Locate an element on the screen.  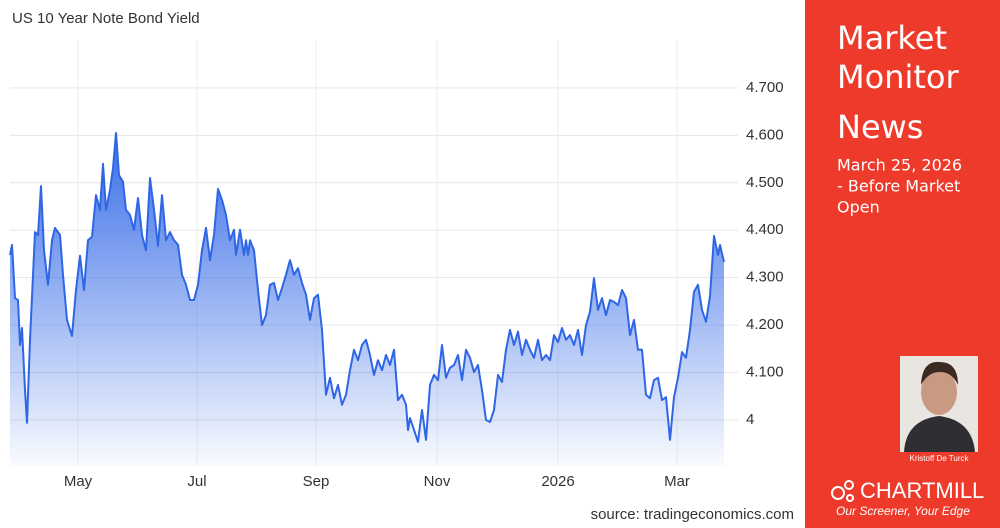
x-tick-label: Nov is located at coordinates (437, 481).